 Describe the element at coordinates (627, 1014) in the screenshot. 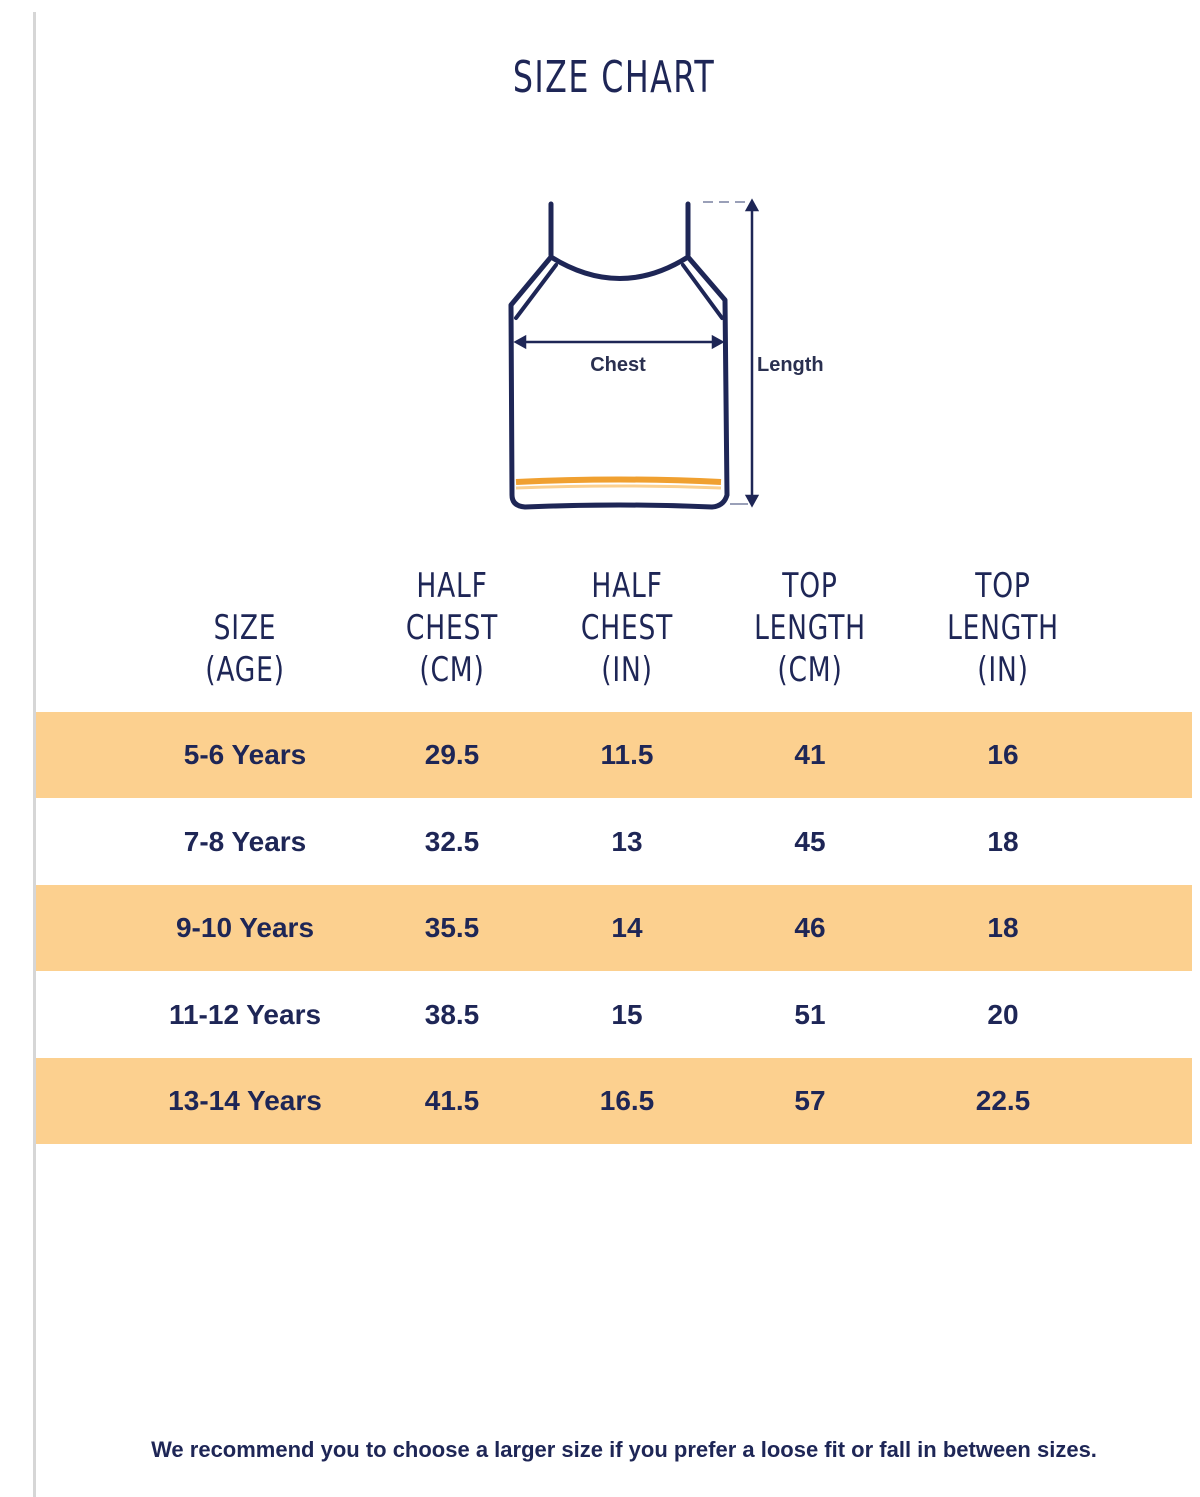

I see `cell-half-chest-in: 15` at that location.